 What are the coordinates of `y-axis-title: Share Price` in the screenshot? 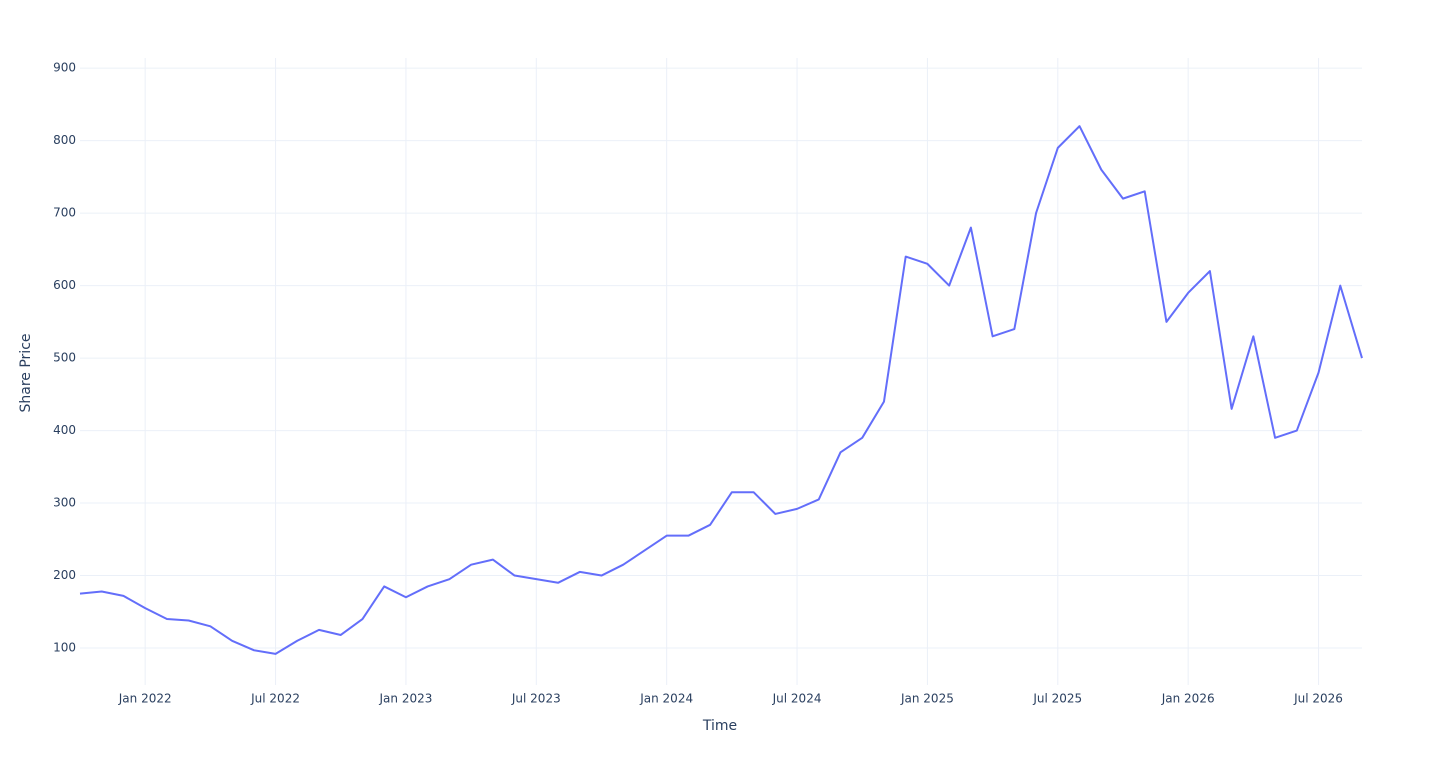 It's located at (26, 372).